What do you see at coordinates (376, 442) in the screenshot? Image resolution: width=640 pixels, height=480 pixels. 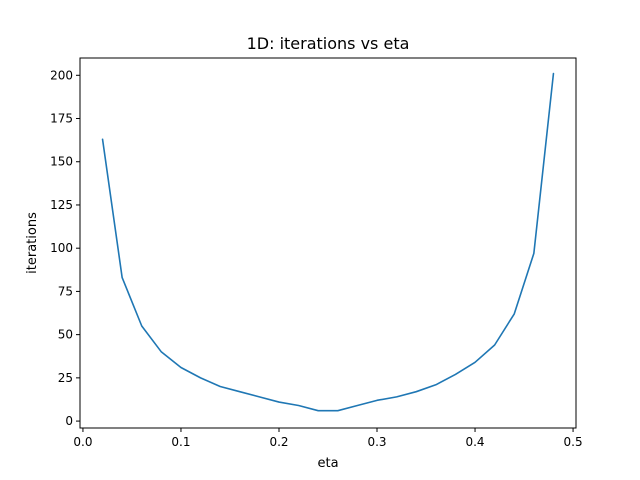 I see `x-tick-label: 0.3` at bounding box center [376, 442].